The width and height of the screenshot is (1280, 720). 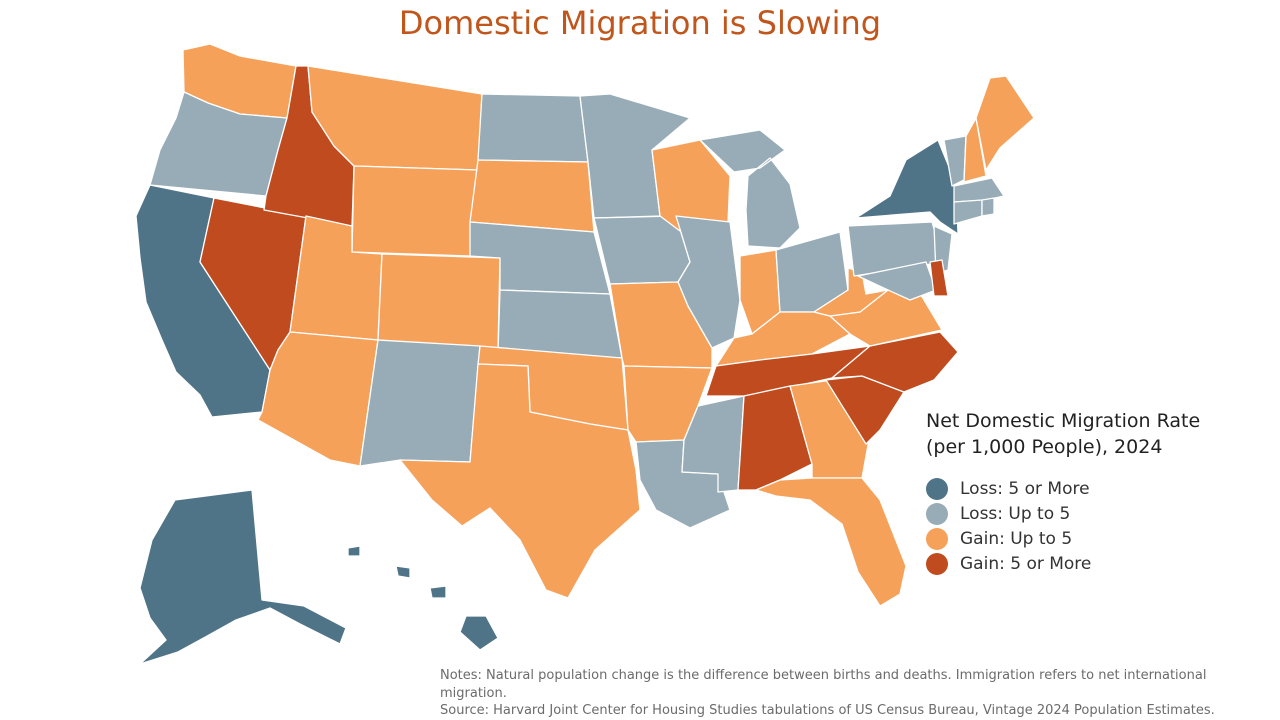 I want to click on state-kansas, so click(x=560, y=324).